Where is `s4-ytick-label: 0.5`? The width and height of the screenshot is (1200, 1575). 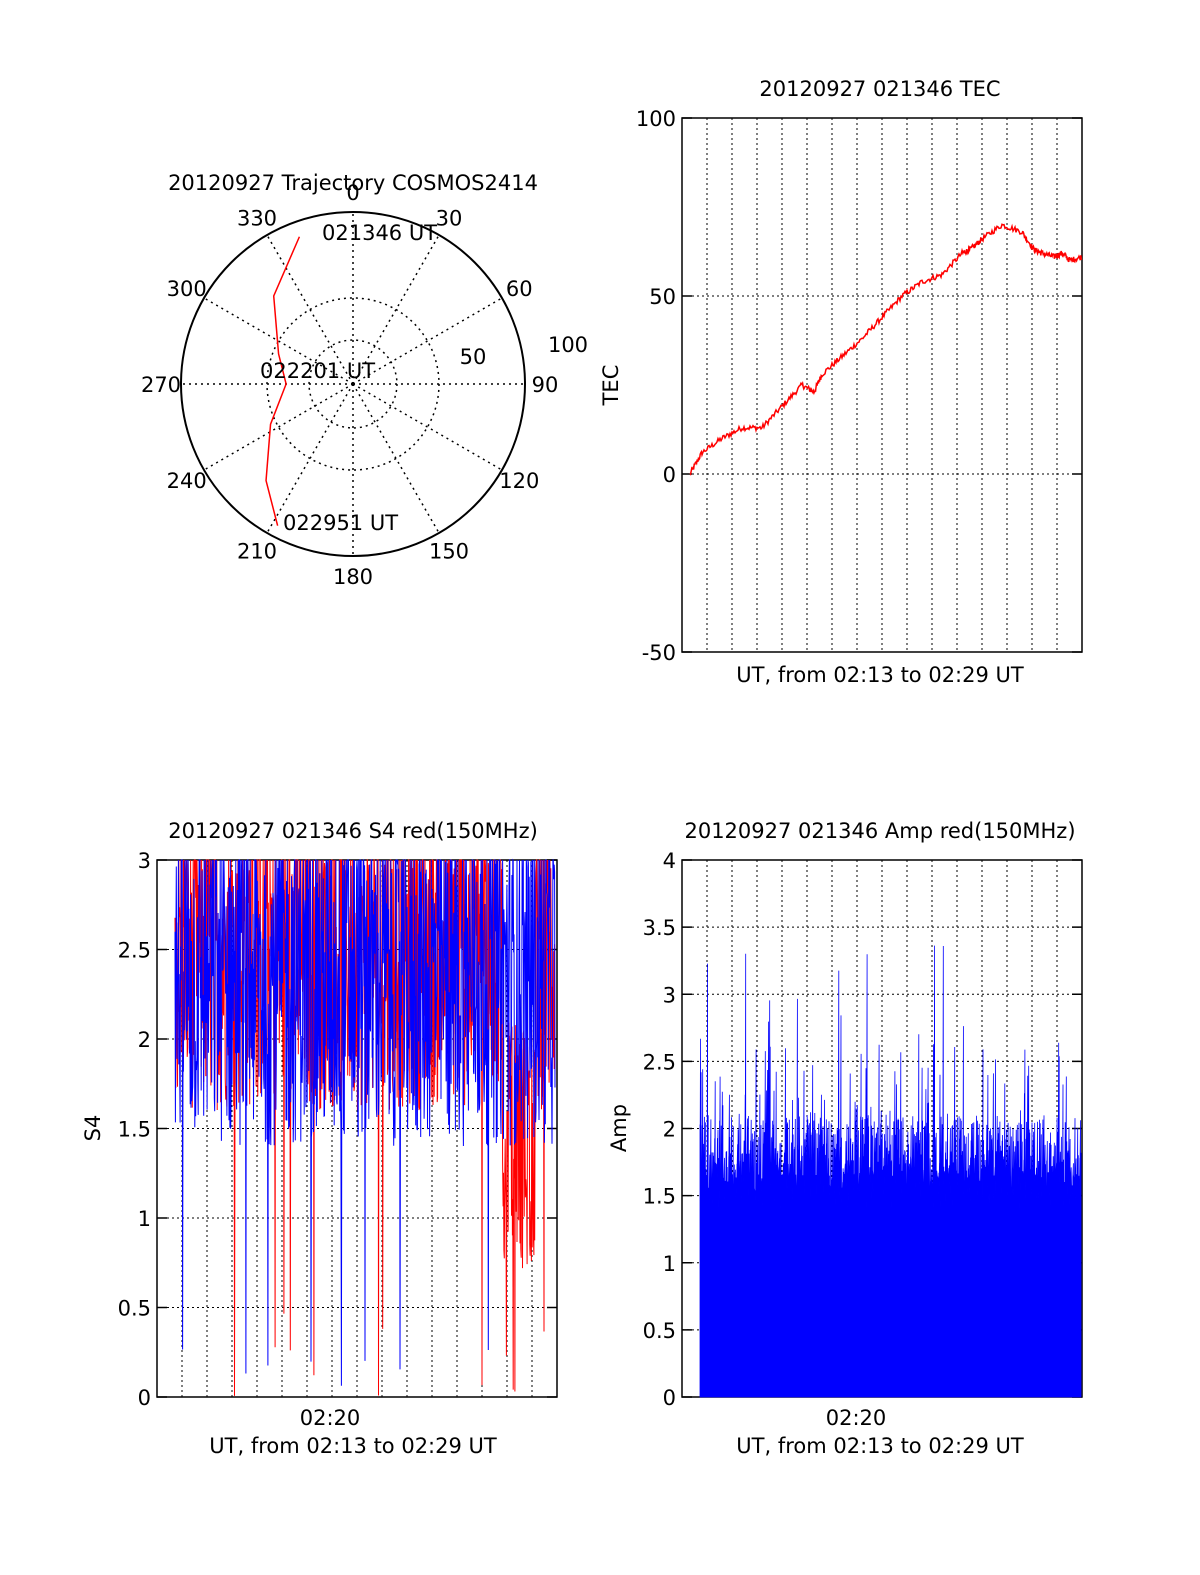 s4-ytick-label: 0.5 is located at coordinates (134, 1309).